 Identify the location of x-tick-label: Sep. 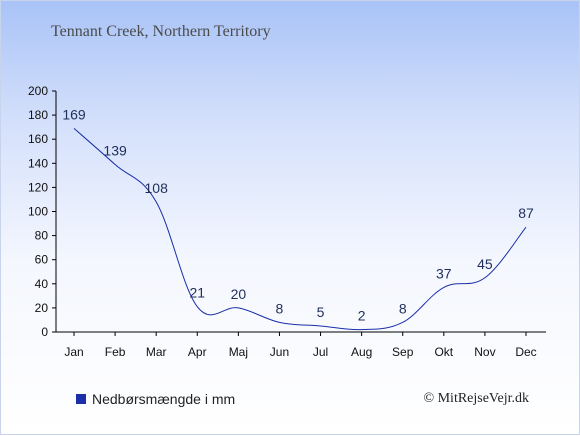
(403, 352).